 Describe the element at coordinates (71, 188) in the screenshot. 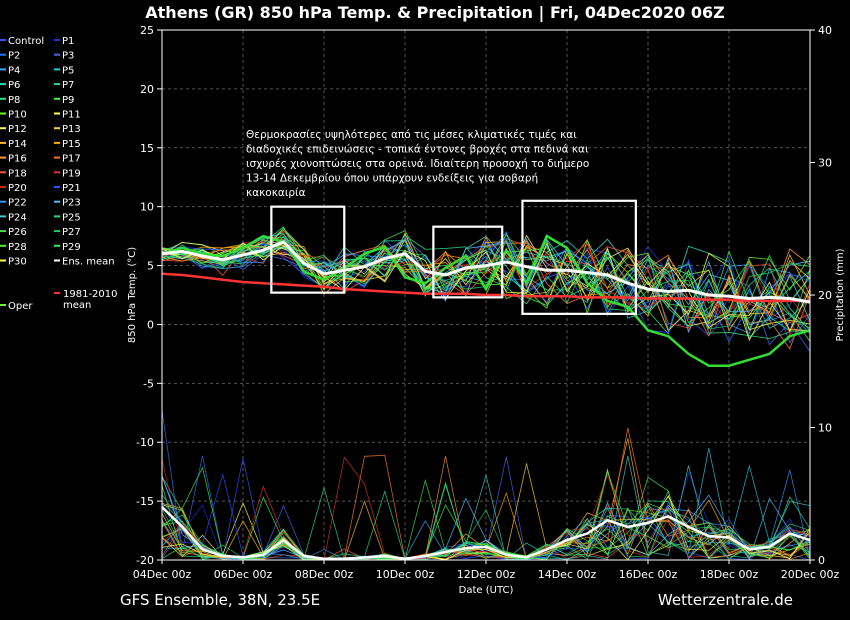

I see `legend-label: P21` at that location.